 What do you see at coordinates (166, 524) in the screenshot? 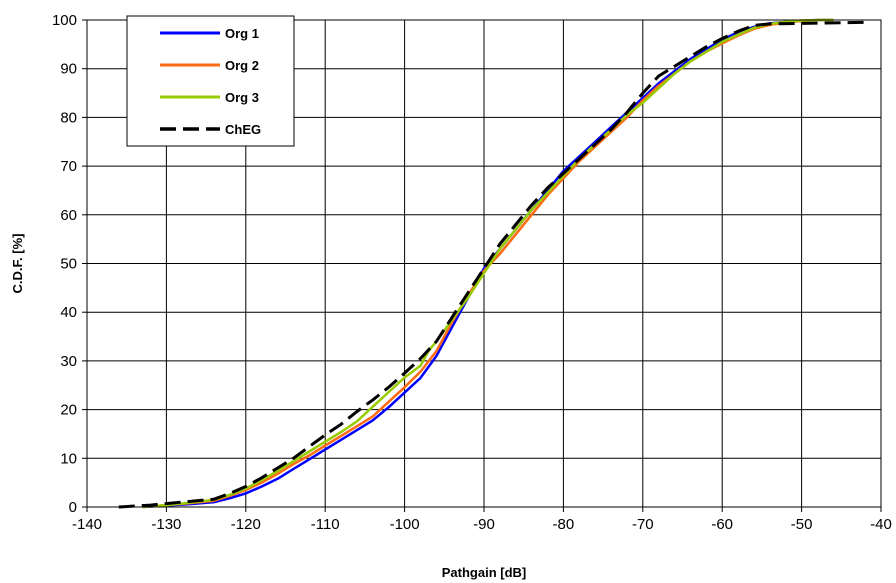
I see `x-tick-label: -130` at bounding box center [166, 524].